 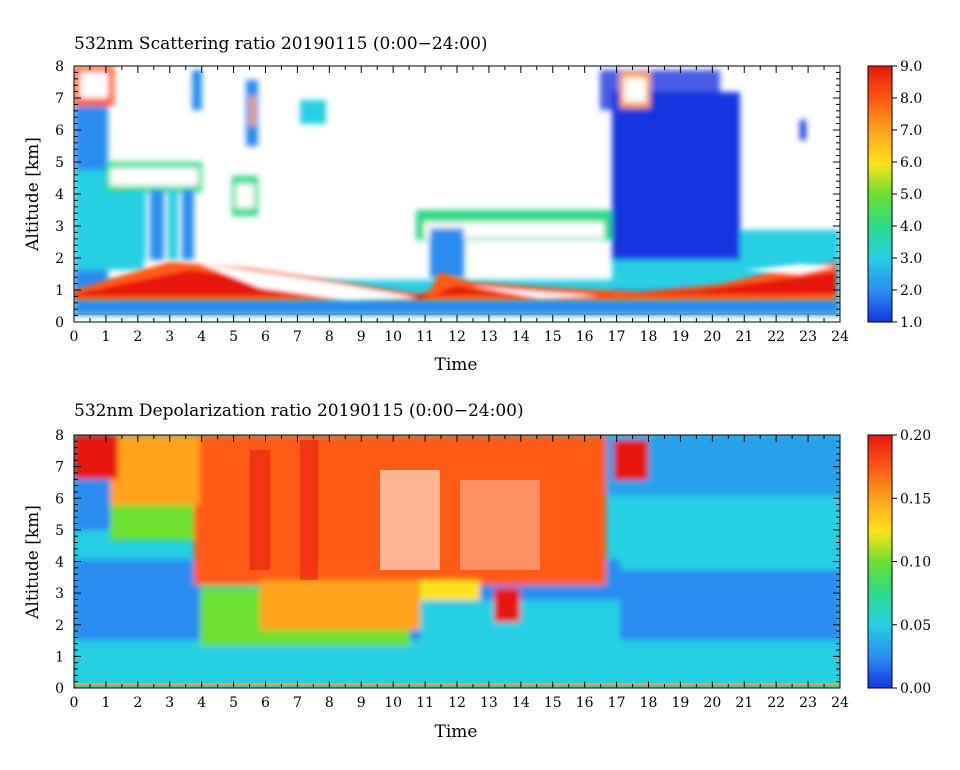 I want to click on colorbar-tick-label: 0.10, so click(x=915, y=563).